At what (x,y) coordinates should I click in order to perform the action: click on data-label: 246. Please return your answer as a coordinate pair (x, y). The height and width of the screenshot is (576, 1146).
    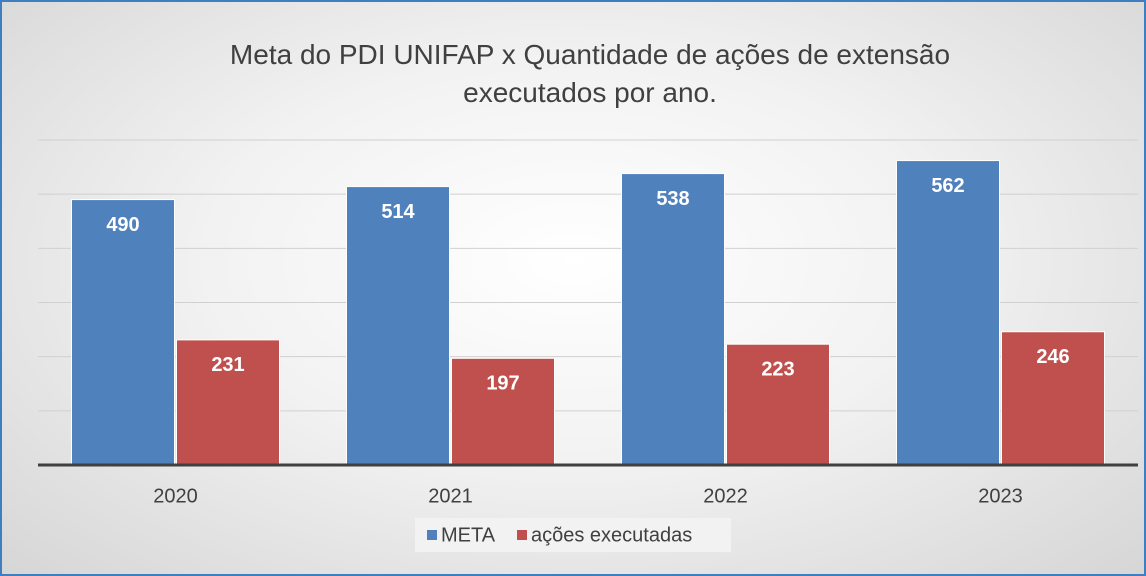
    Looking at the image, I should click on (1052, 357).